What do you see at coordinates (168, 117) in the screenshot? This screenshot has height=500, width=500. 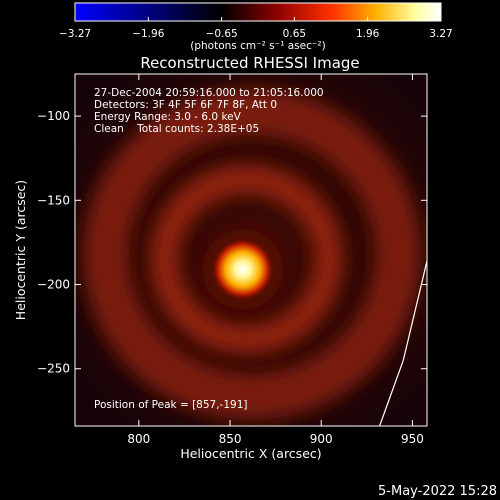 I see `annotation-energy: Energy Range: 3.0 - 6.0 keV` at bounding box center [168, 117].